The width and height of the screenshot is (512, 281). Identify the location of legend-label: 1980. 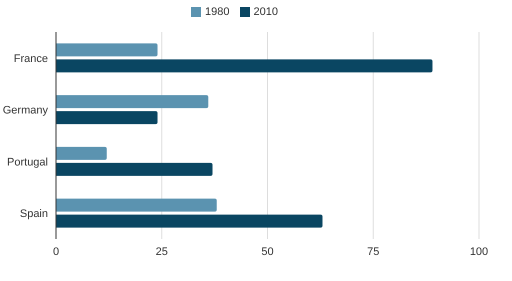
(217, 12).